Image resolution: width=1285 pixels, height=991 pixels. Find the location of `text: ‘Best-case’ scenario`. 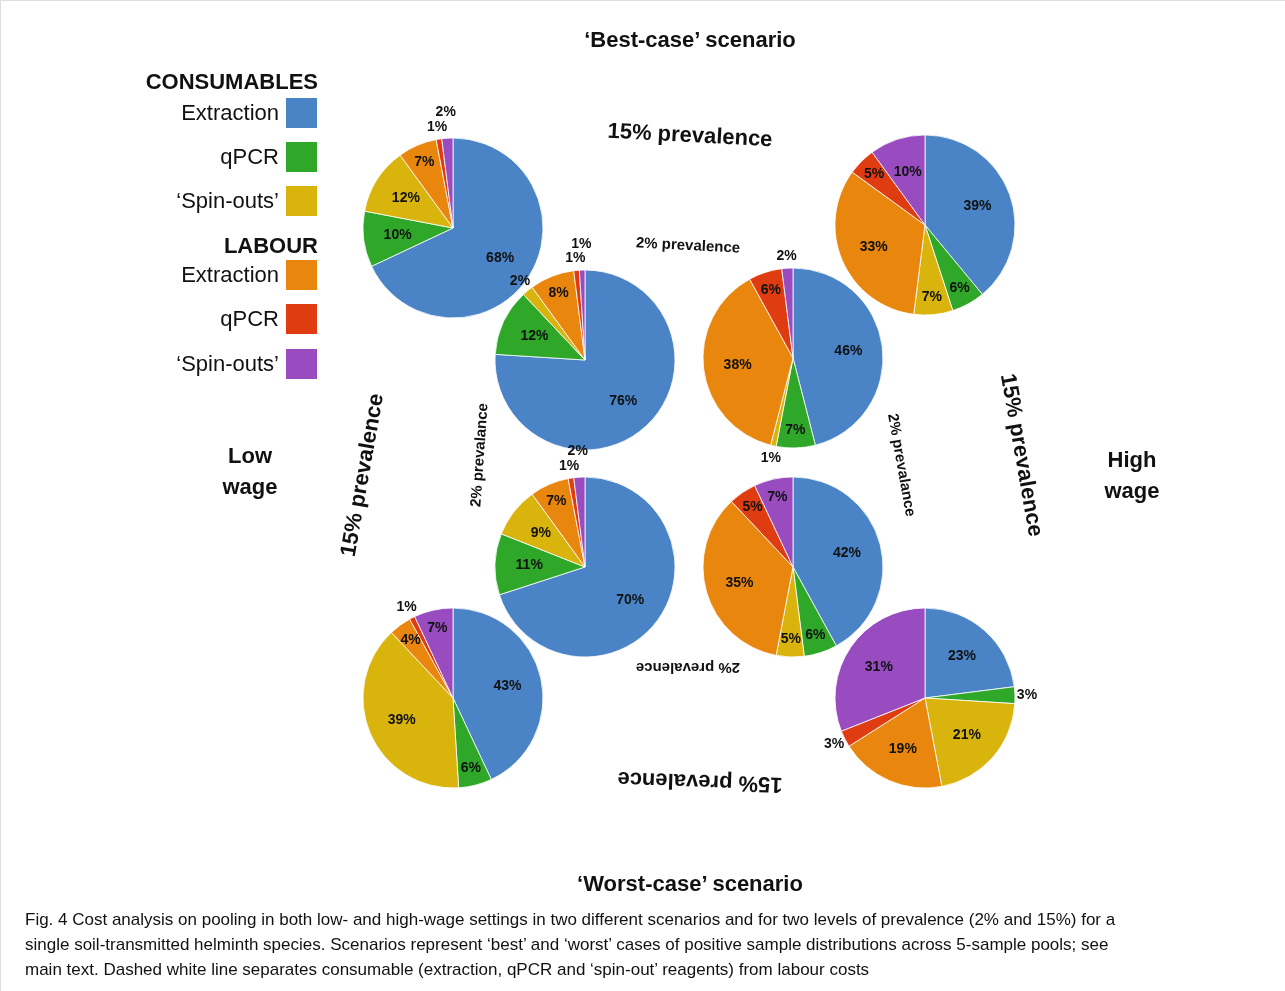

text: ‘Best-case’ scenario is located at coordinates (690, 39).